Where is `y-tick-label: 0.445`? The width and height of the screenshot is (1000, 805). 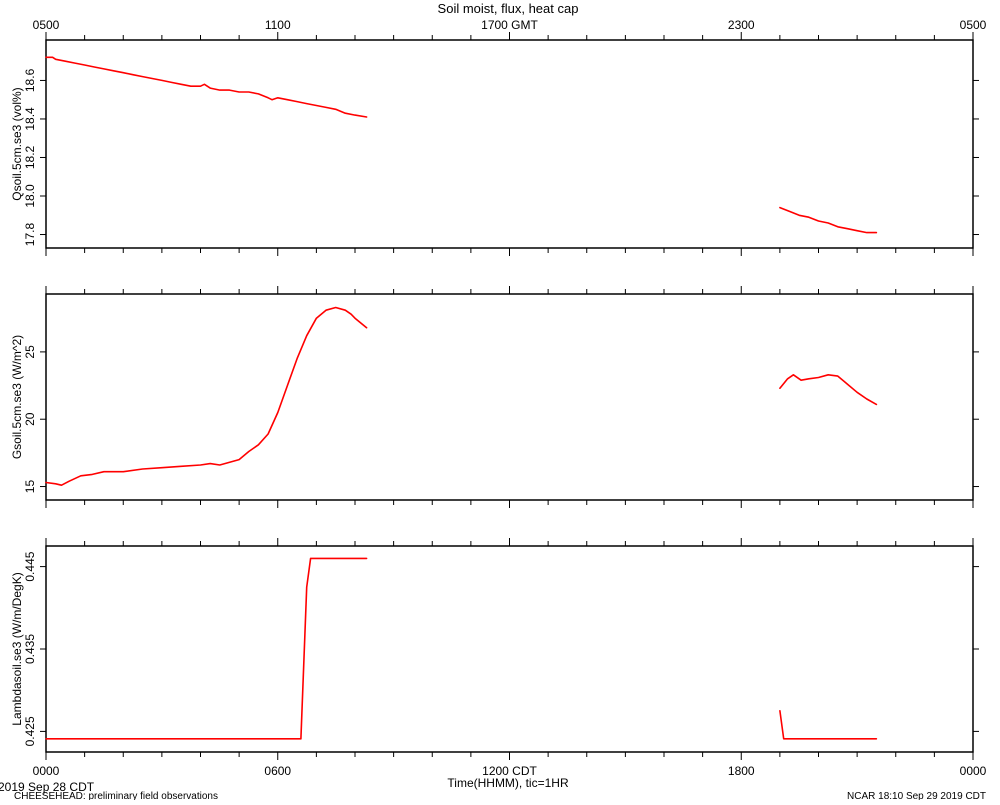 y-tick-label: 0.445 is located at coordinates (30, 566).